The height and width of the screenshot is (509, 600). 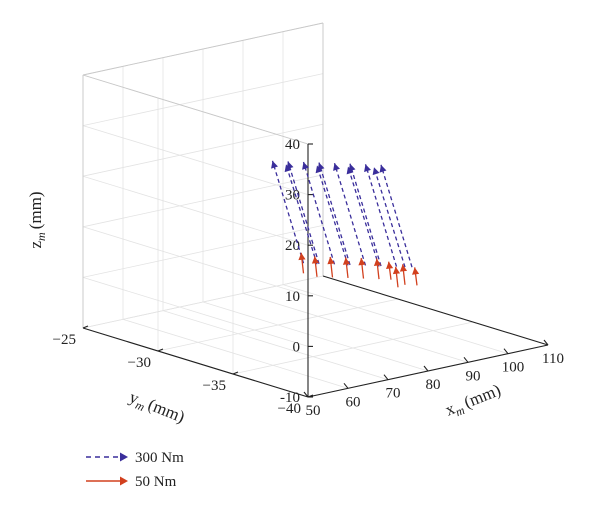 I want to click on y-tick-label: −40, so click(x=289, y=409).